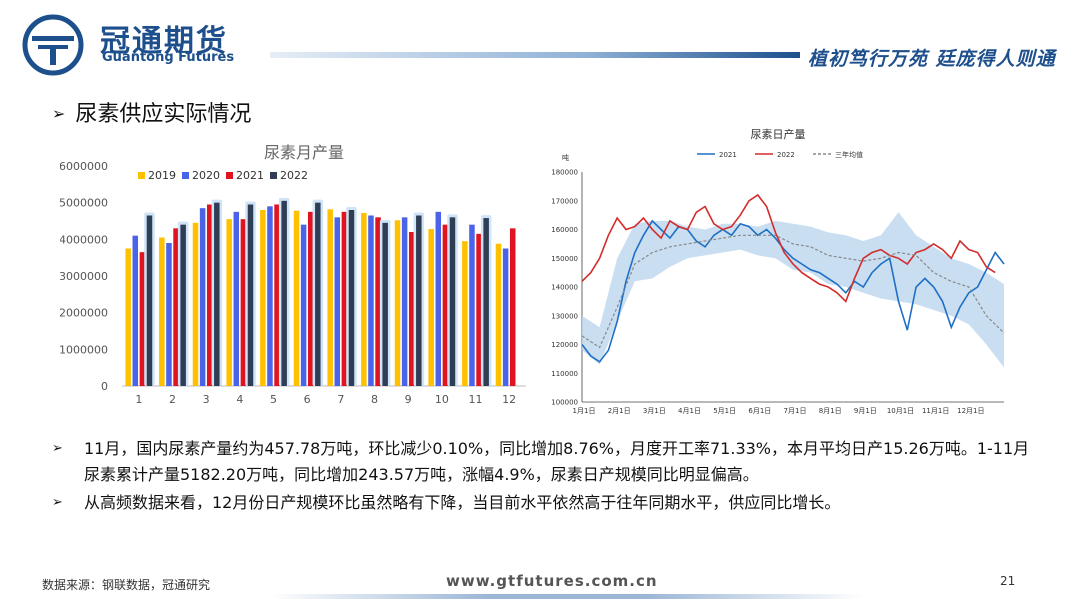 Image resolution: width=1080 pixels, height=608 pixels. Describe the element at coordinates (304, 152) in the screenshot. I see `chart-title: 尿素月产量` at that location.